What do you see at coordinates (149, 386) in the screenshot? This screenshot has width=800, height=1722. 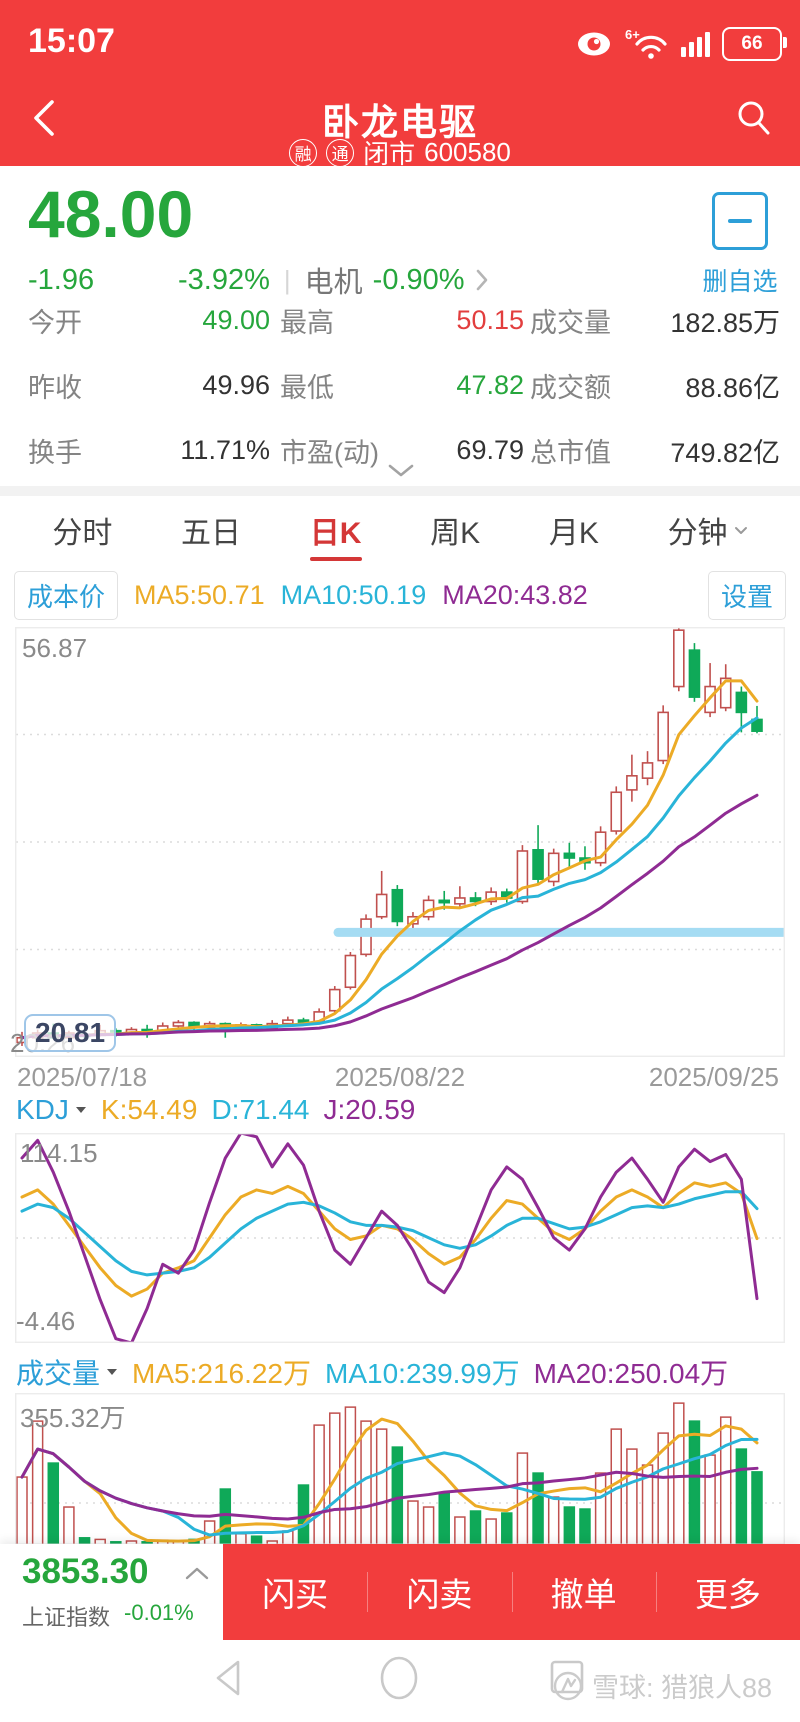 I see `stat-prev-close: 昨收 49.96` at bounding box center [149, 386].